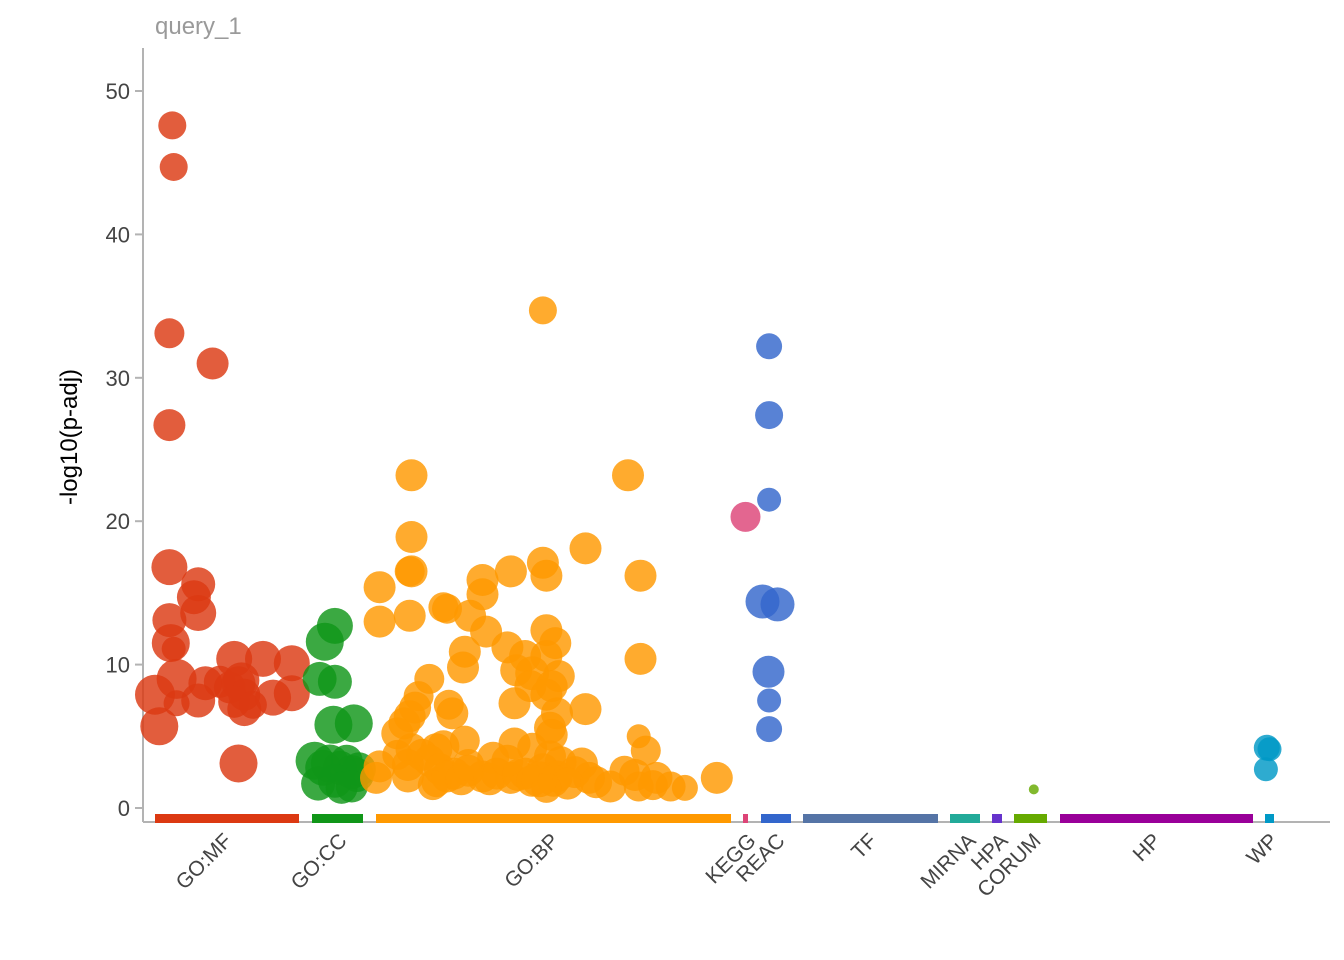 This screenshot has width=1344, height=960. Describe the element at coordinates (745, 516) in the screenshot. I see `point-kegg` at that location.